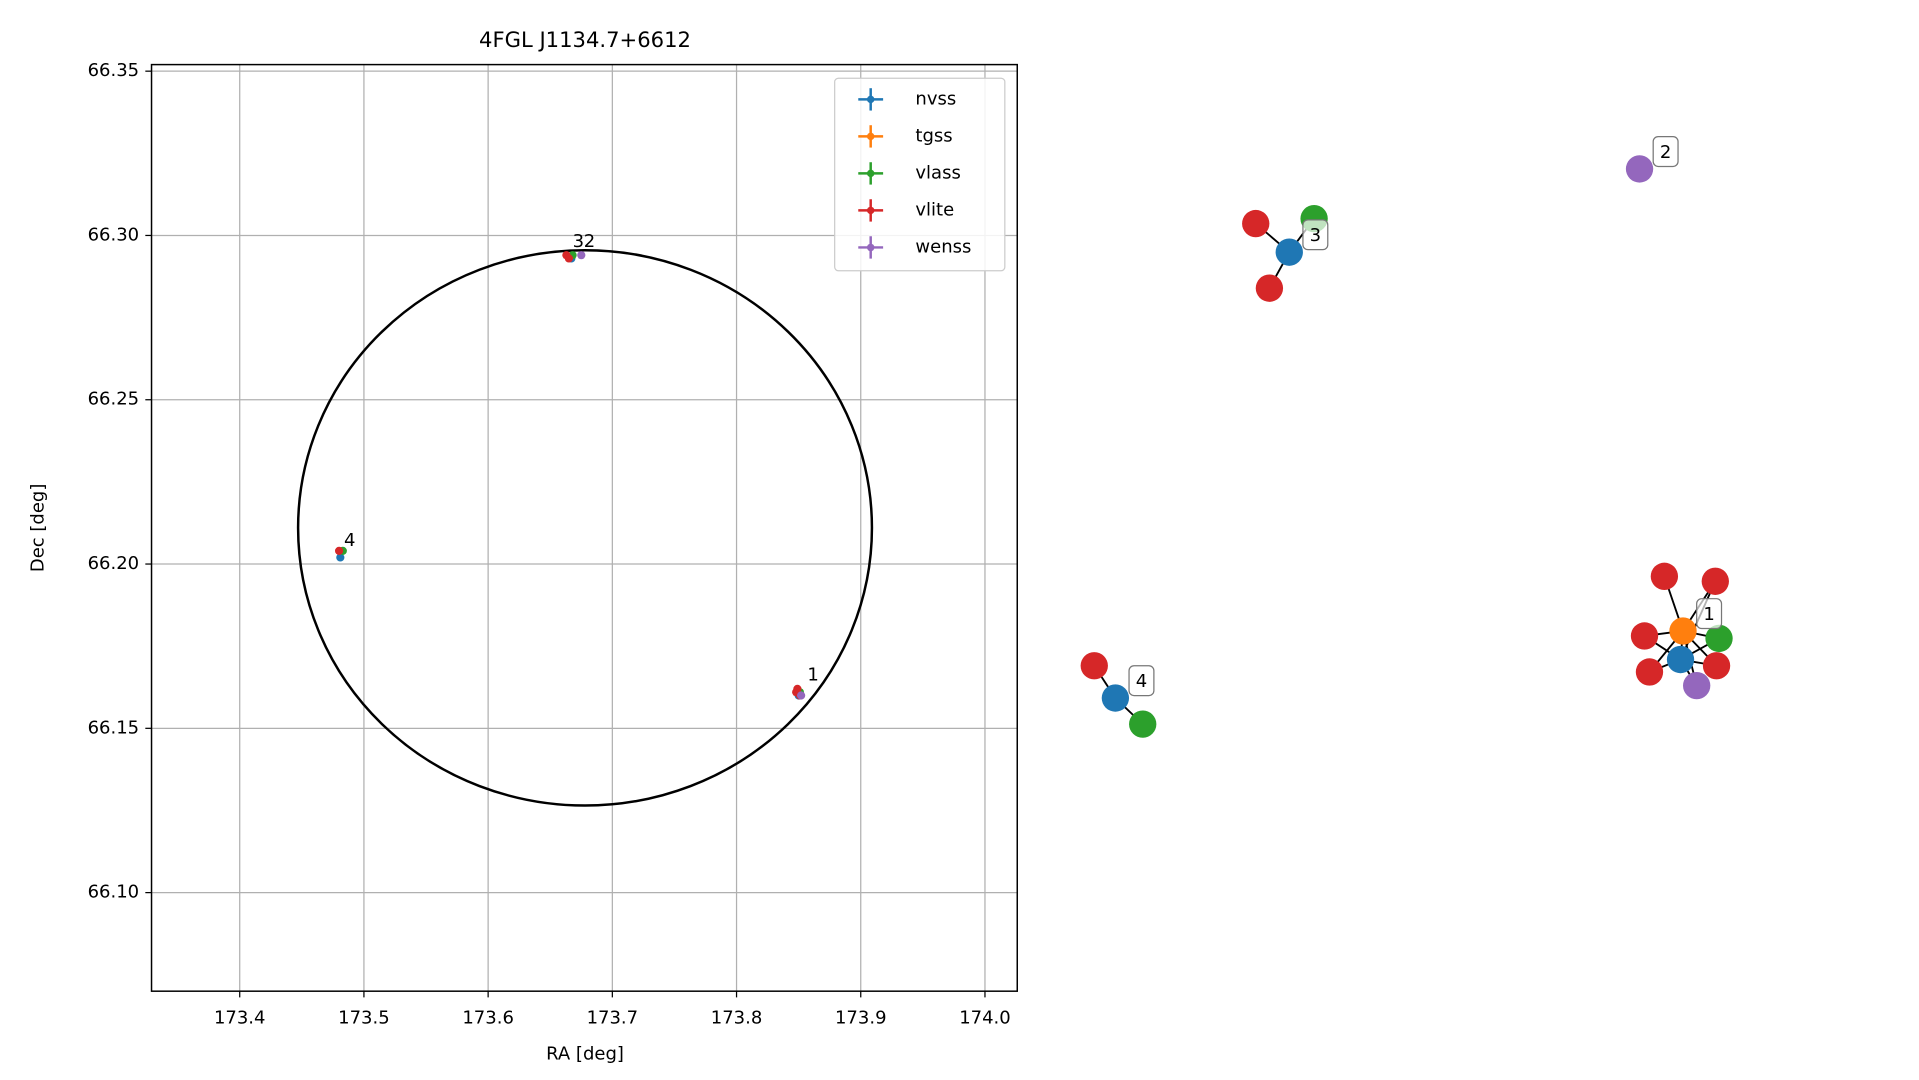 The image size is (1919, 1080). What do you see at coordinates (114, 892) in the screenshot?
I see `y-tick-label: 66.10` at bounding box center [114, 892].